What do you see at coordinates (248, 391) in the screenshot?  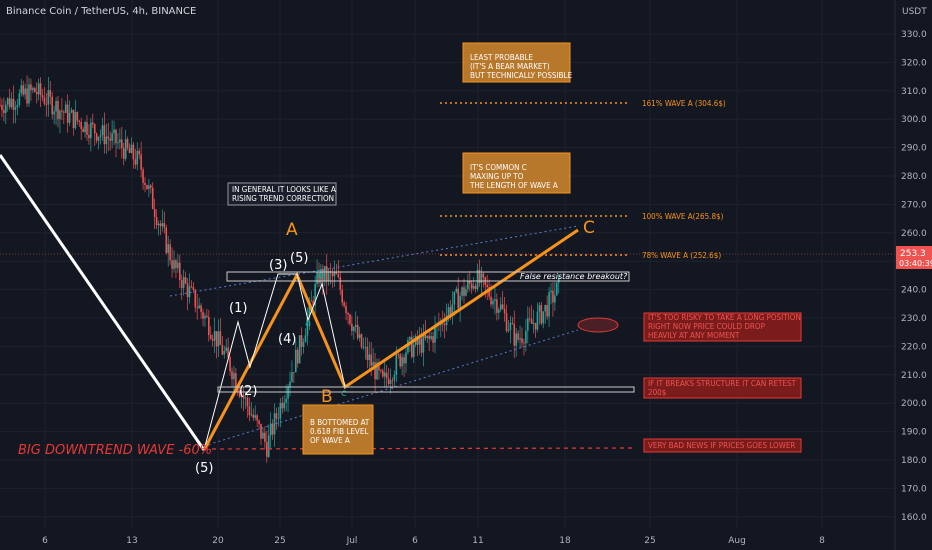 I see `wave-2-label: (2)` at bounding box center [248, 391].